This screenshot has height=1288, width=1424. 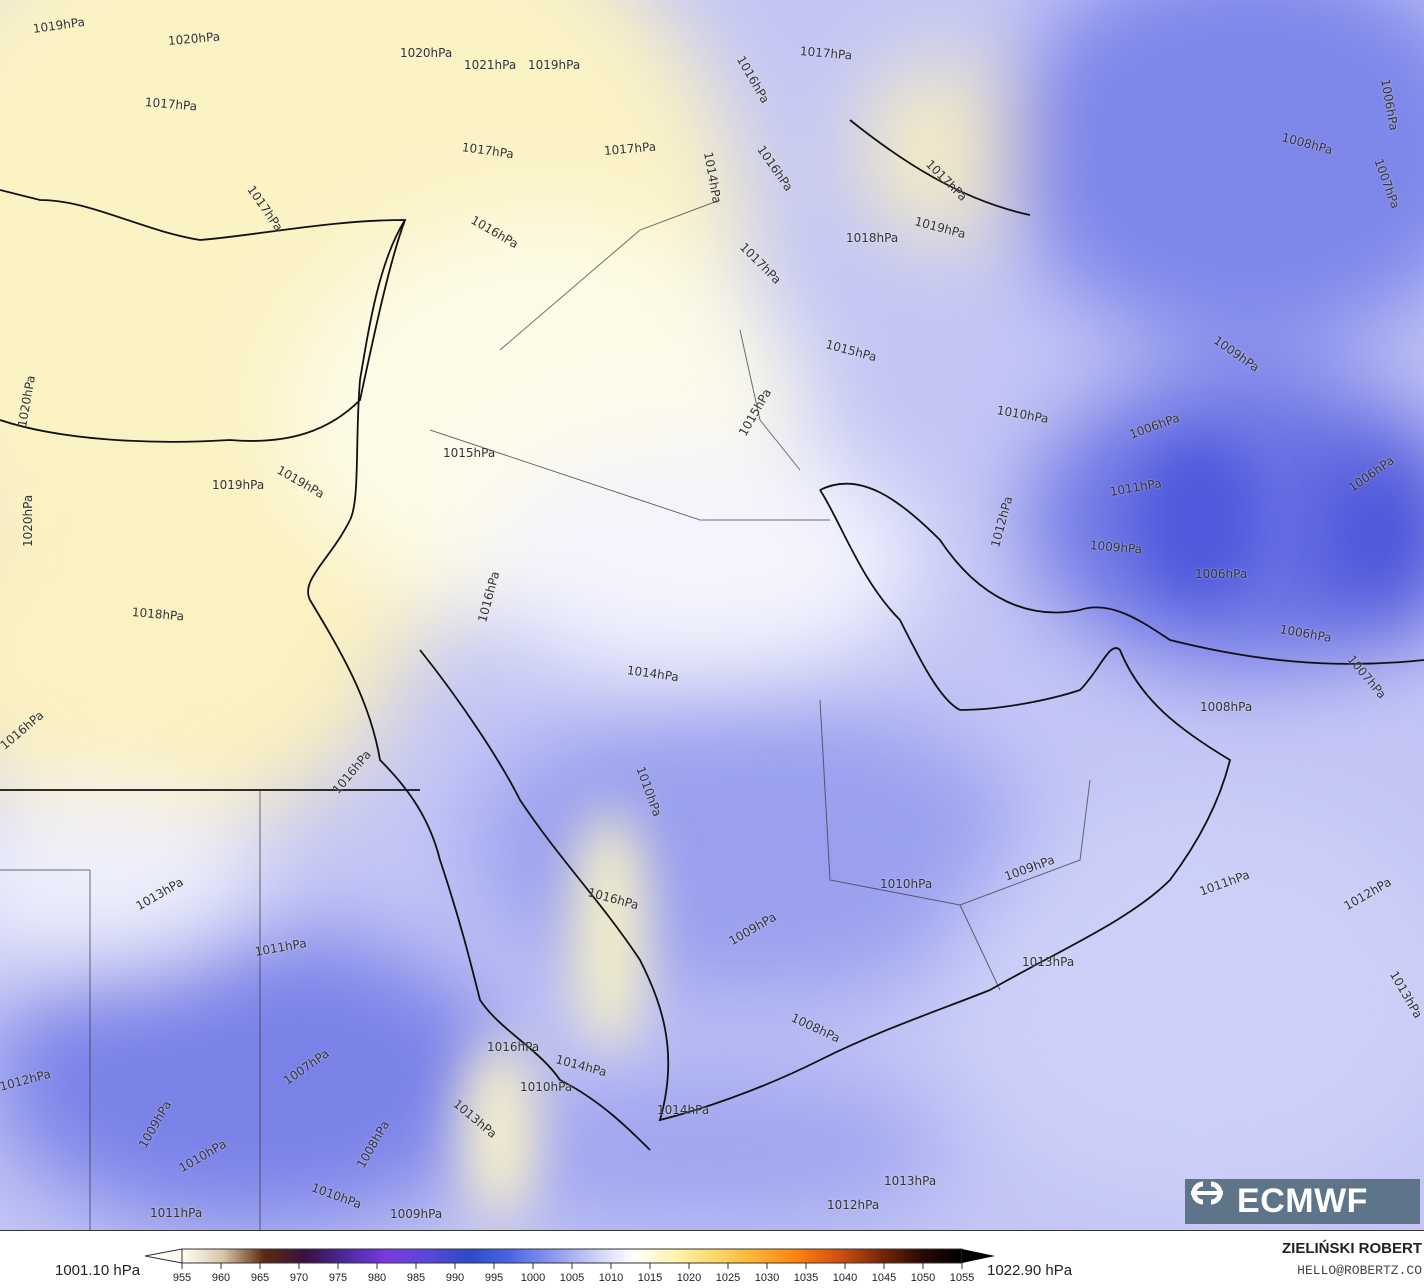 What do you see at coordinates (853, 1205) in the screenshot?
I see `isobar-label: 1012hPa` at bounding box center [853, 1205].